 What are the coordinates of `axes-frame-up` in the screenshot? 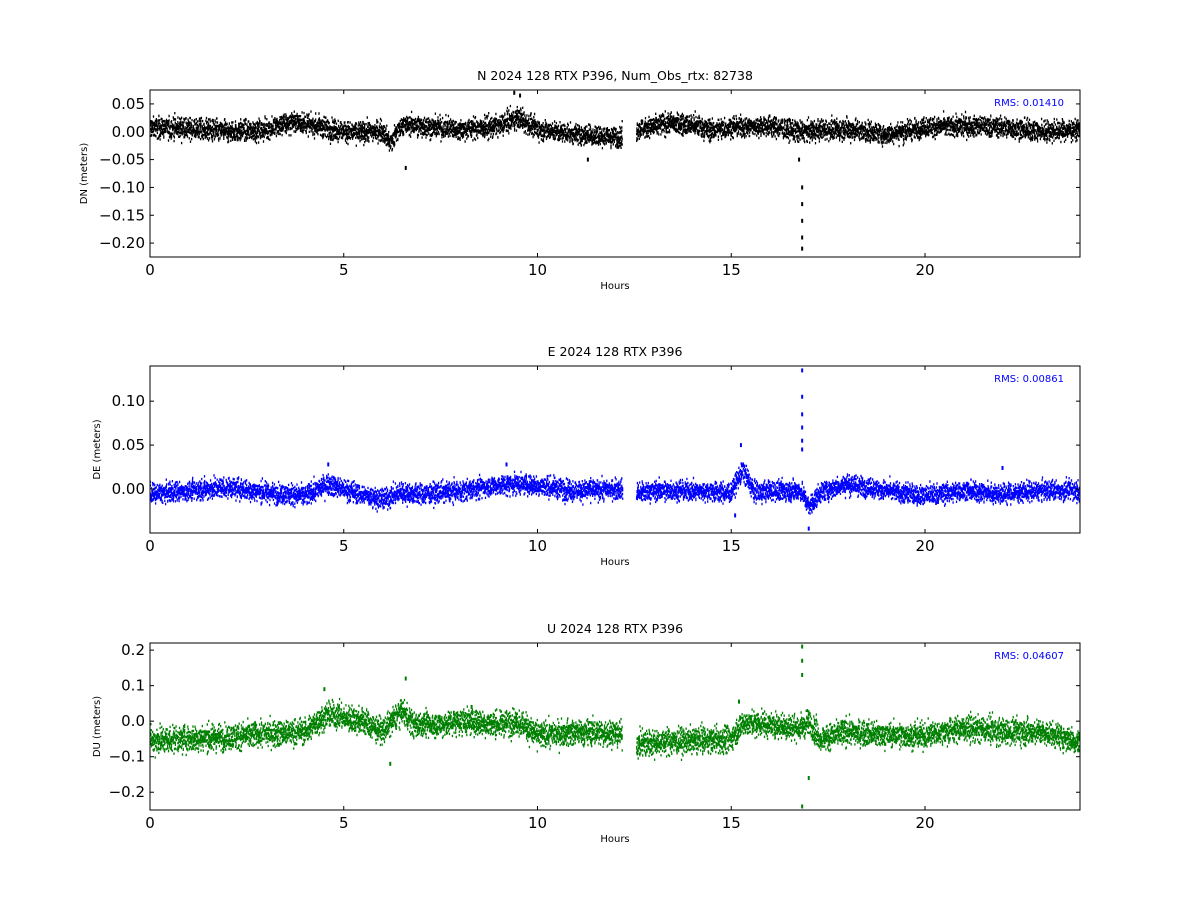 It's located at (615, 726).